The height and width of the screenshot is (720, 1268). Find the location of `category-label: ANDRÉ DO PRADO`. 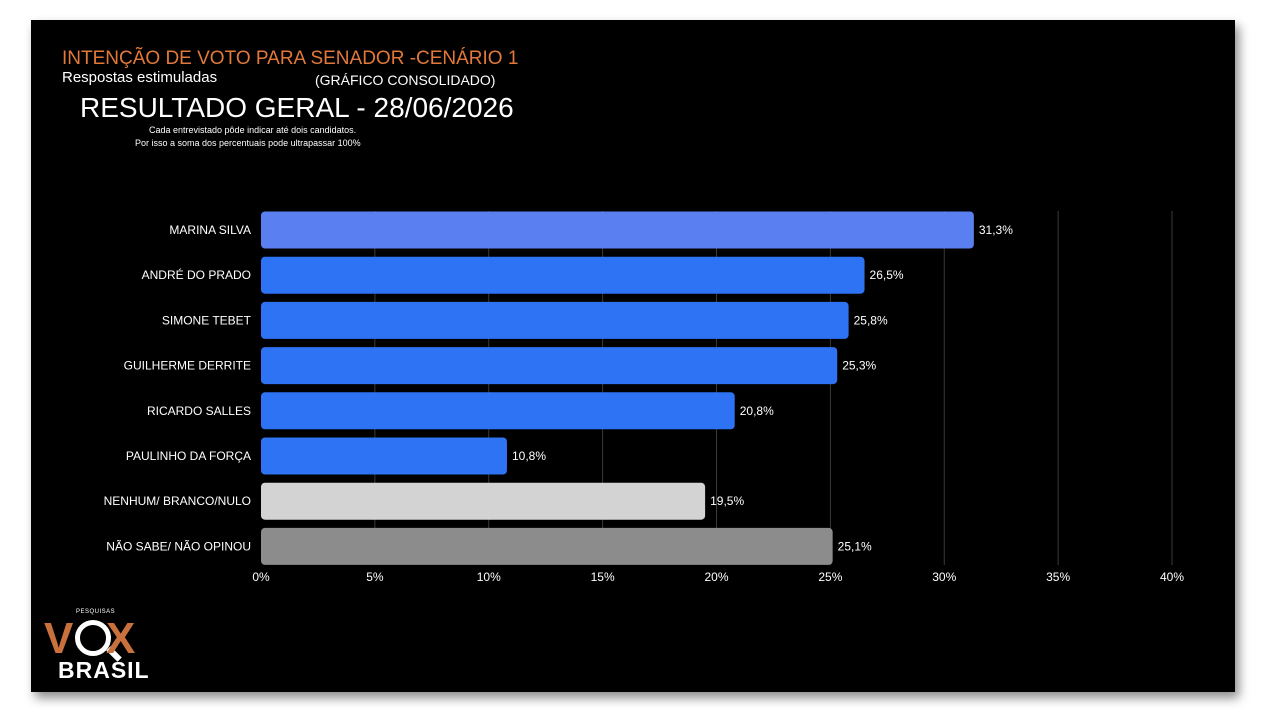

category-label: ANDRÉ DO PRADO is located at coordinates (196, 274).